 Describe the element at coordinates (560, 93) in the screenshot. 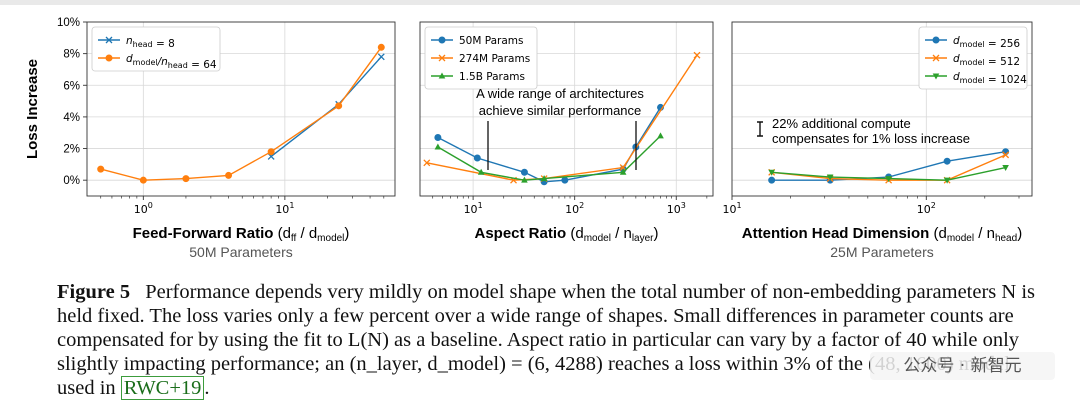

I see `annotation-line-1: A wide range of architectures` at that location.